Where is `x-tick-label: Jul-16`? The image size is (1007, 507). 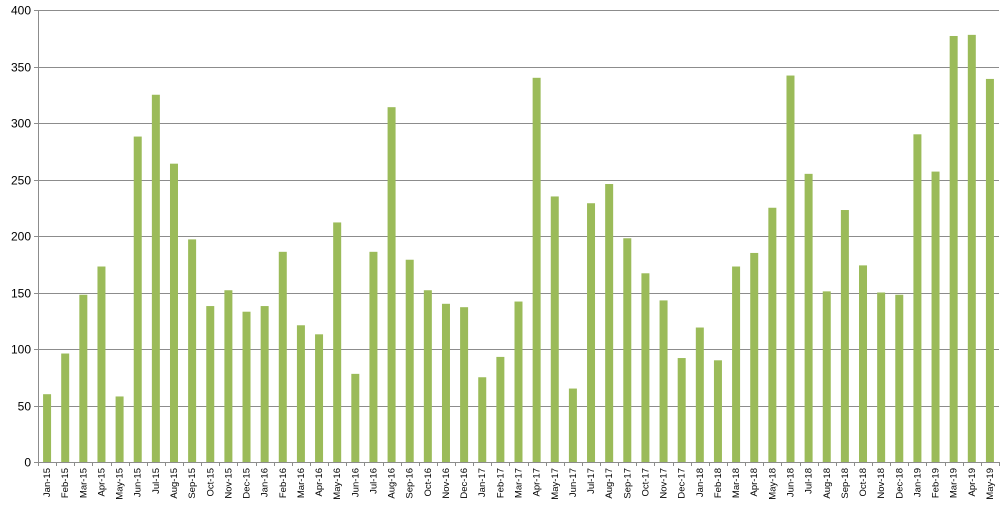
x-tick-label: Jul-16 is located at coordinates (373, 481).